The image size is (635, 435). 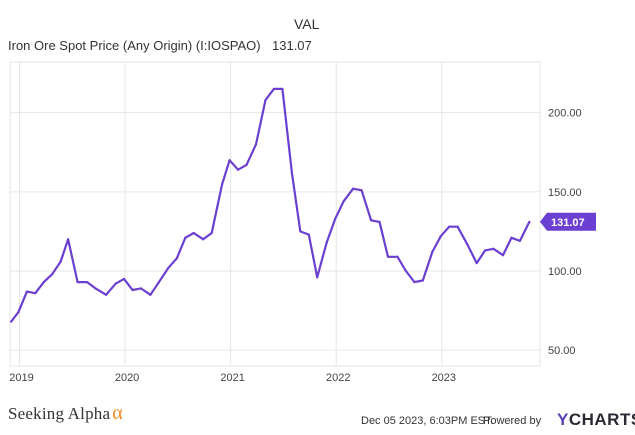 I want to click on x-tick-label: 2019, so click(x=21, y=378).